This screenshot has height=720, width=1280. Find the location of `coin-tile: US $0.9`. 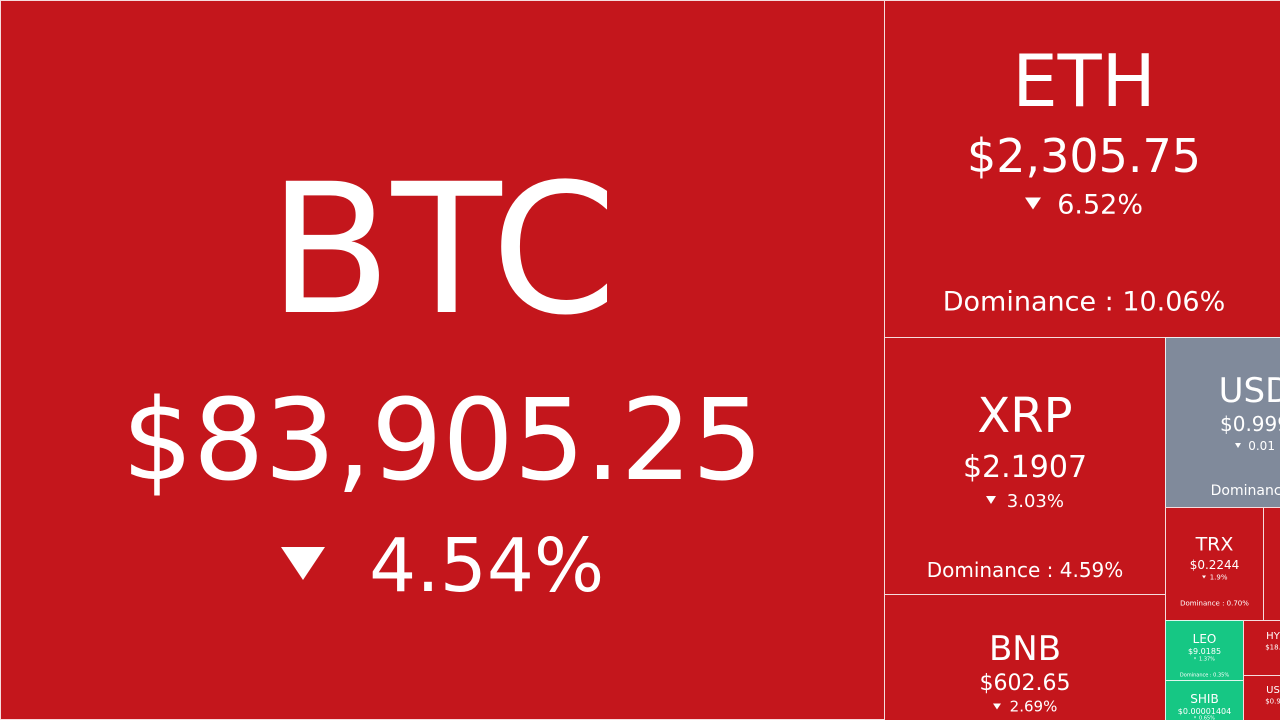

coin-tile: US $0.9 is located at coordinates (1261, 697).